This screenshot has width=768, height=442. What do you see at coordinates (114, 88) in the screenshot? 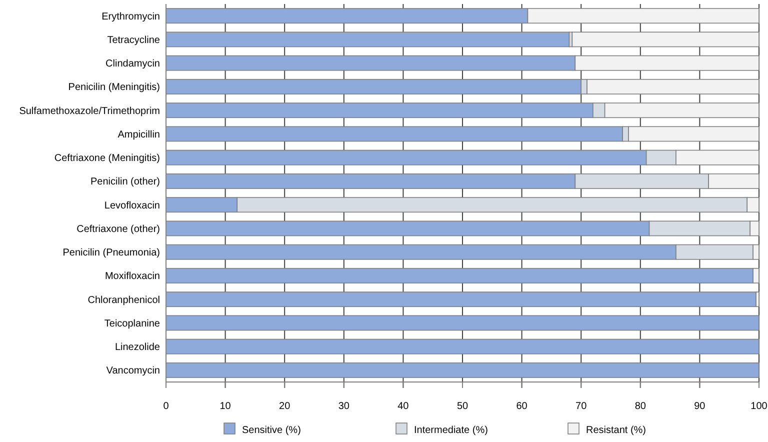
I see `y-tick-label: Penicilin (Meningitis)` at bounding box center [114, 88].